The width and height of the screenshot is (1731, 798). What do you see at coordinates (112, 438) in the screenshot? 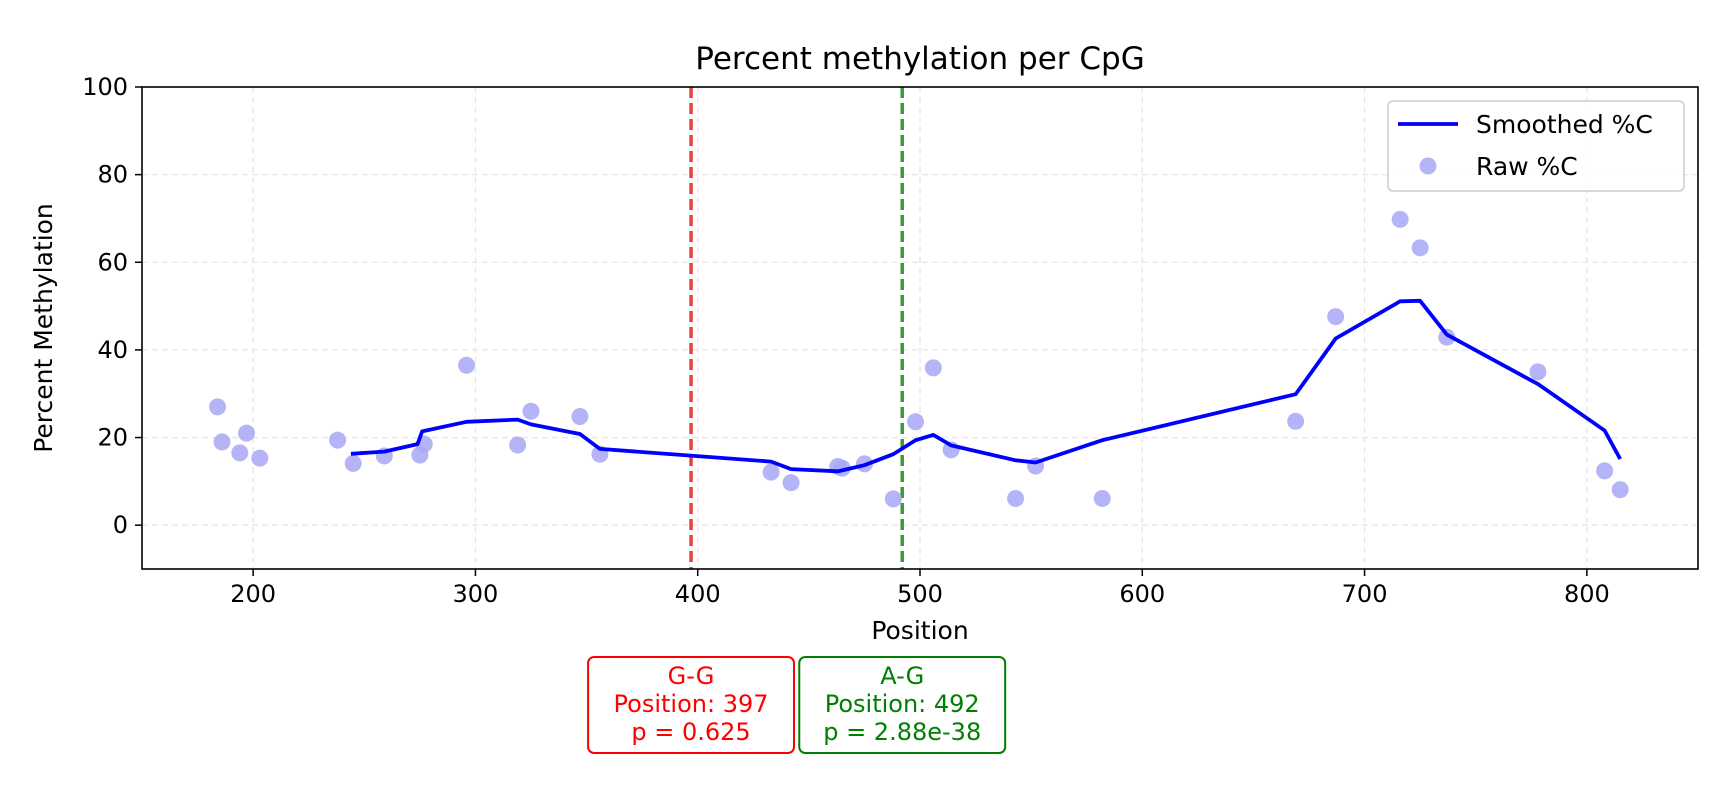
I see `y-tick-label: 20` at bounding box center [112, 438].